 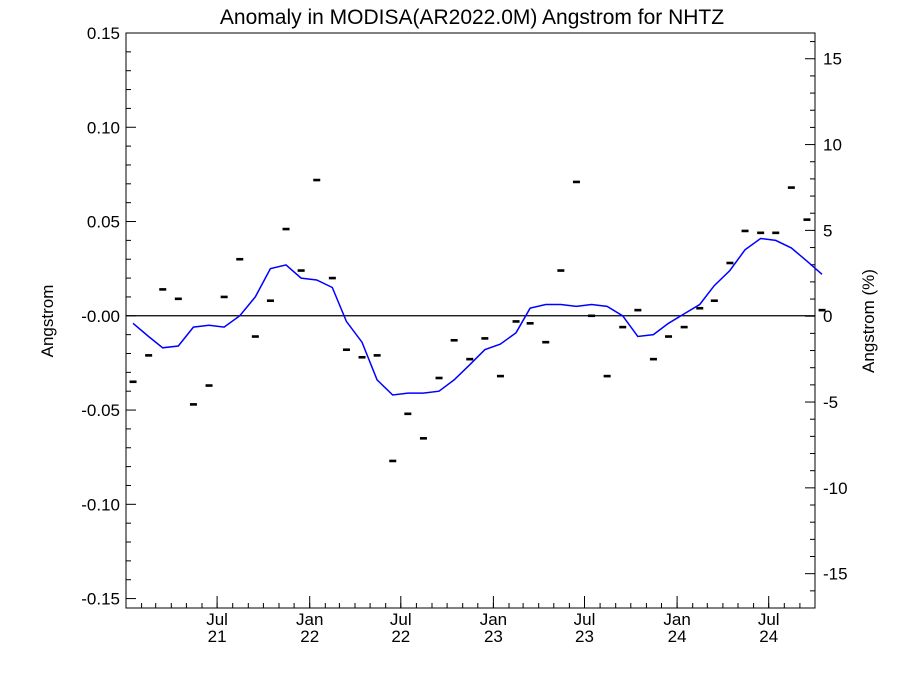 I want to click on y-tick-label: 0.05, so click(x=103, y=222).